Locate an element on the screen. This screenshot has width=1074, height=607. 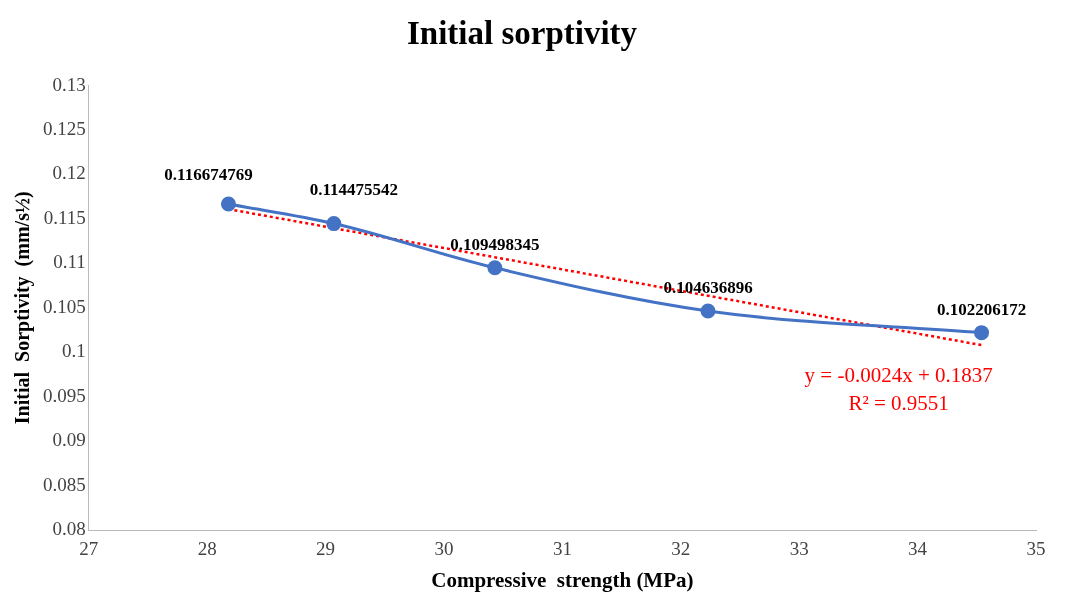
y-tick-label: 0.085 is located at coordinates (64, 484).